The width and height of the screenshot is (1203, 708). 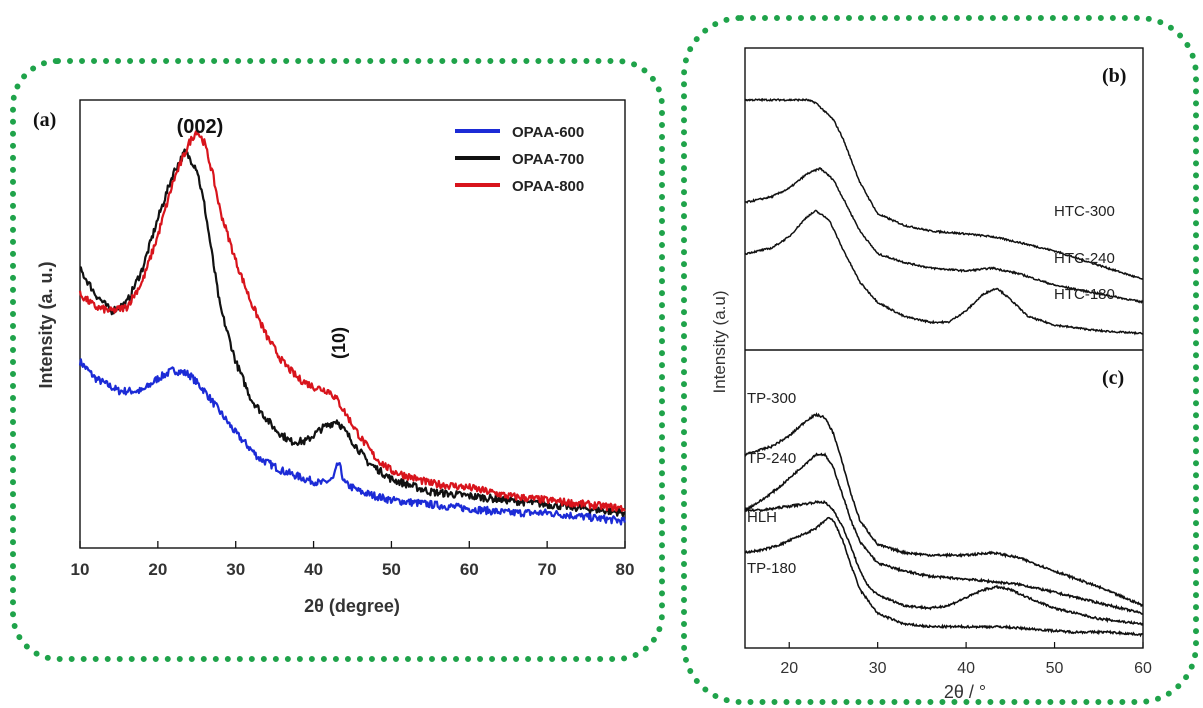 I want to click on panel-a-xtick-label: 20, so click(x=157, y=569).